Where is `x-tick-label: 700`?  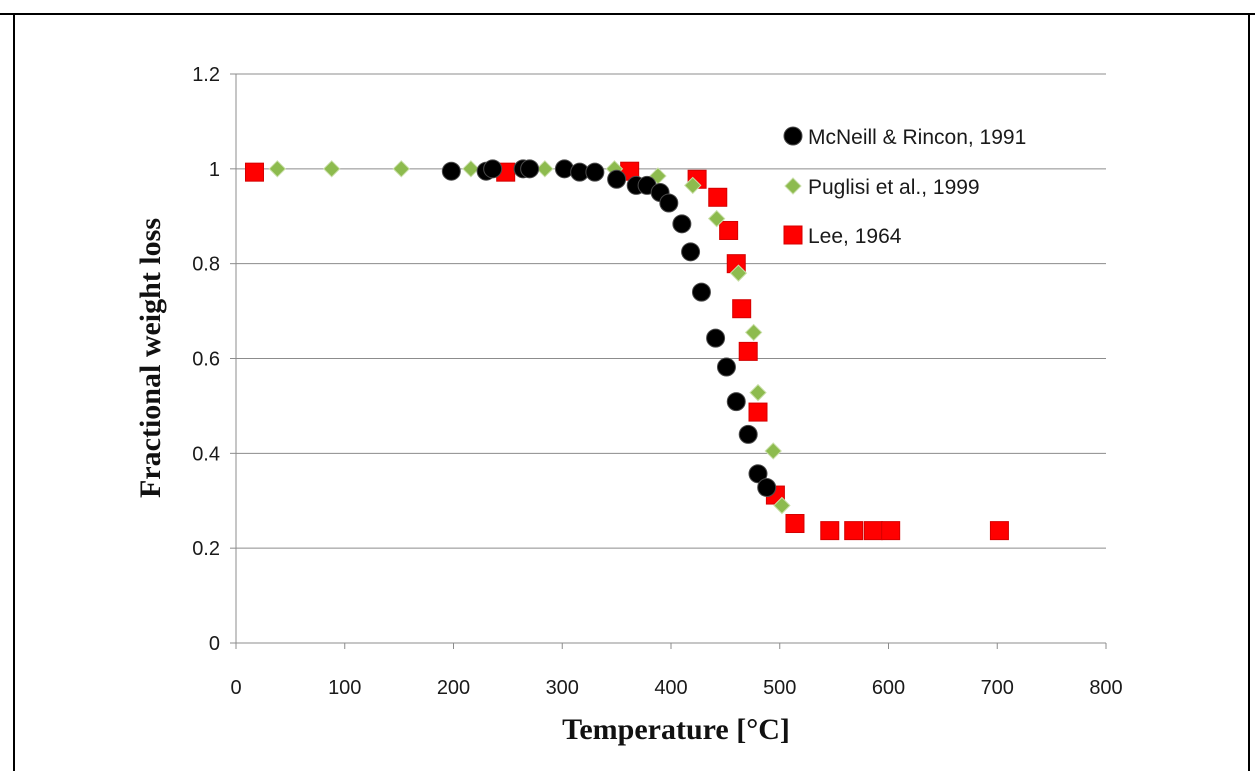
x-tick-label: 700 is located at coordinates (997, 688).